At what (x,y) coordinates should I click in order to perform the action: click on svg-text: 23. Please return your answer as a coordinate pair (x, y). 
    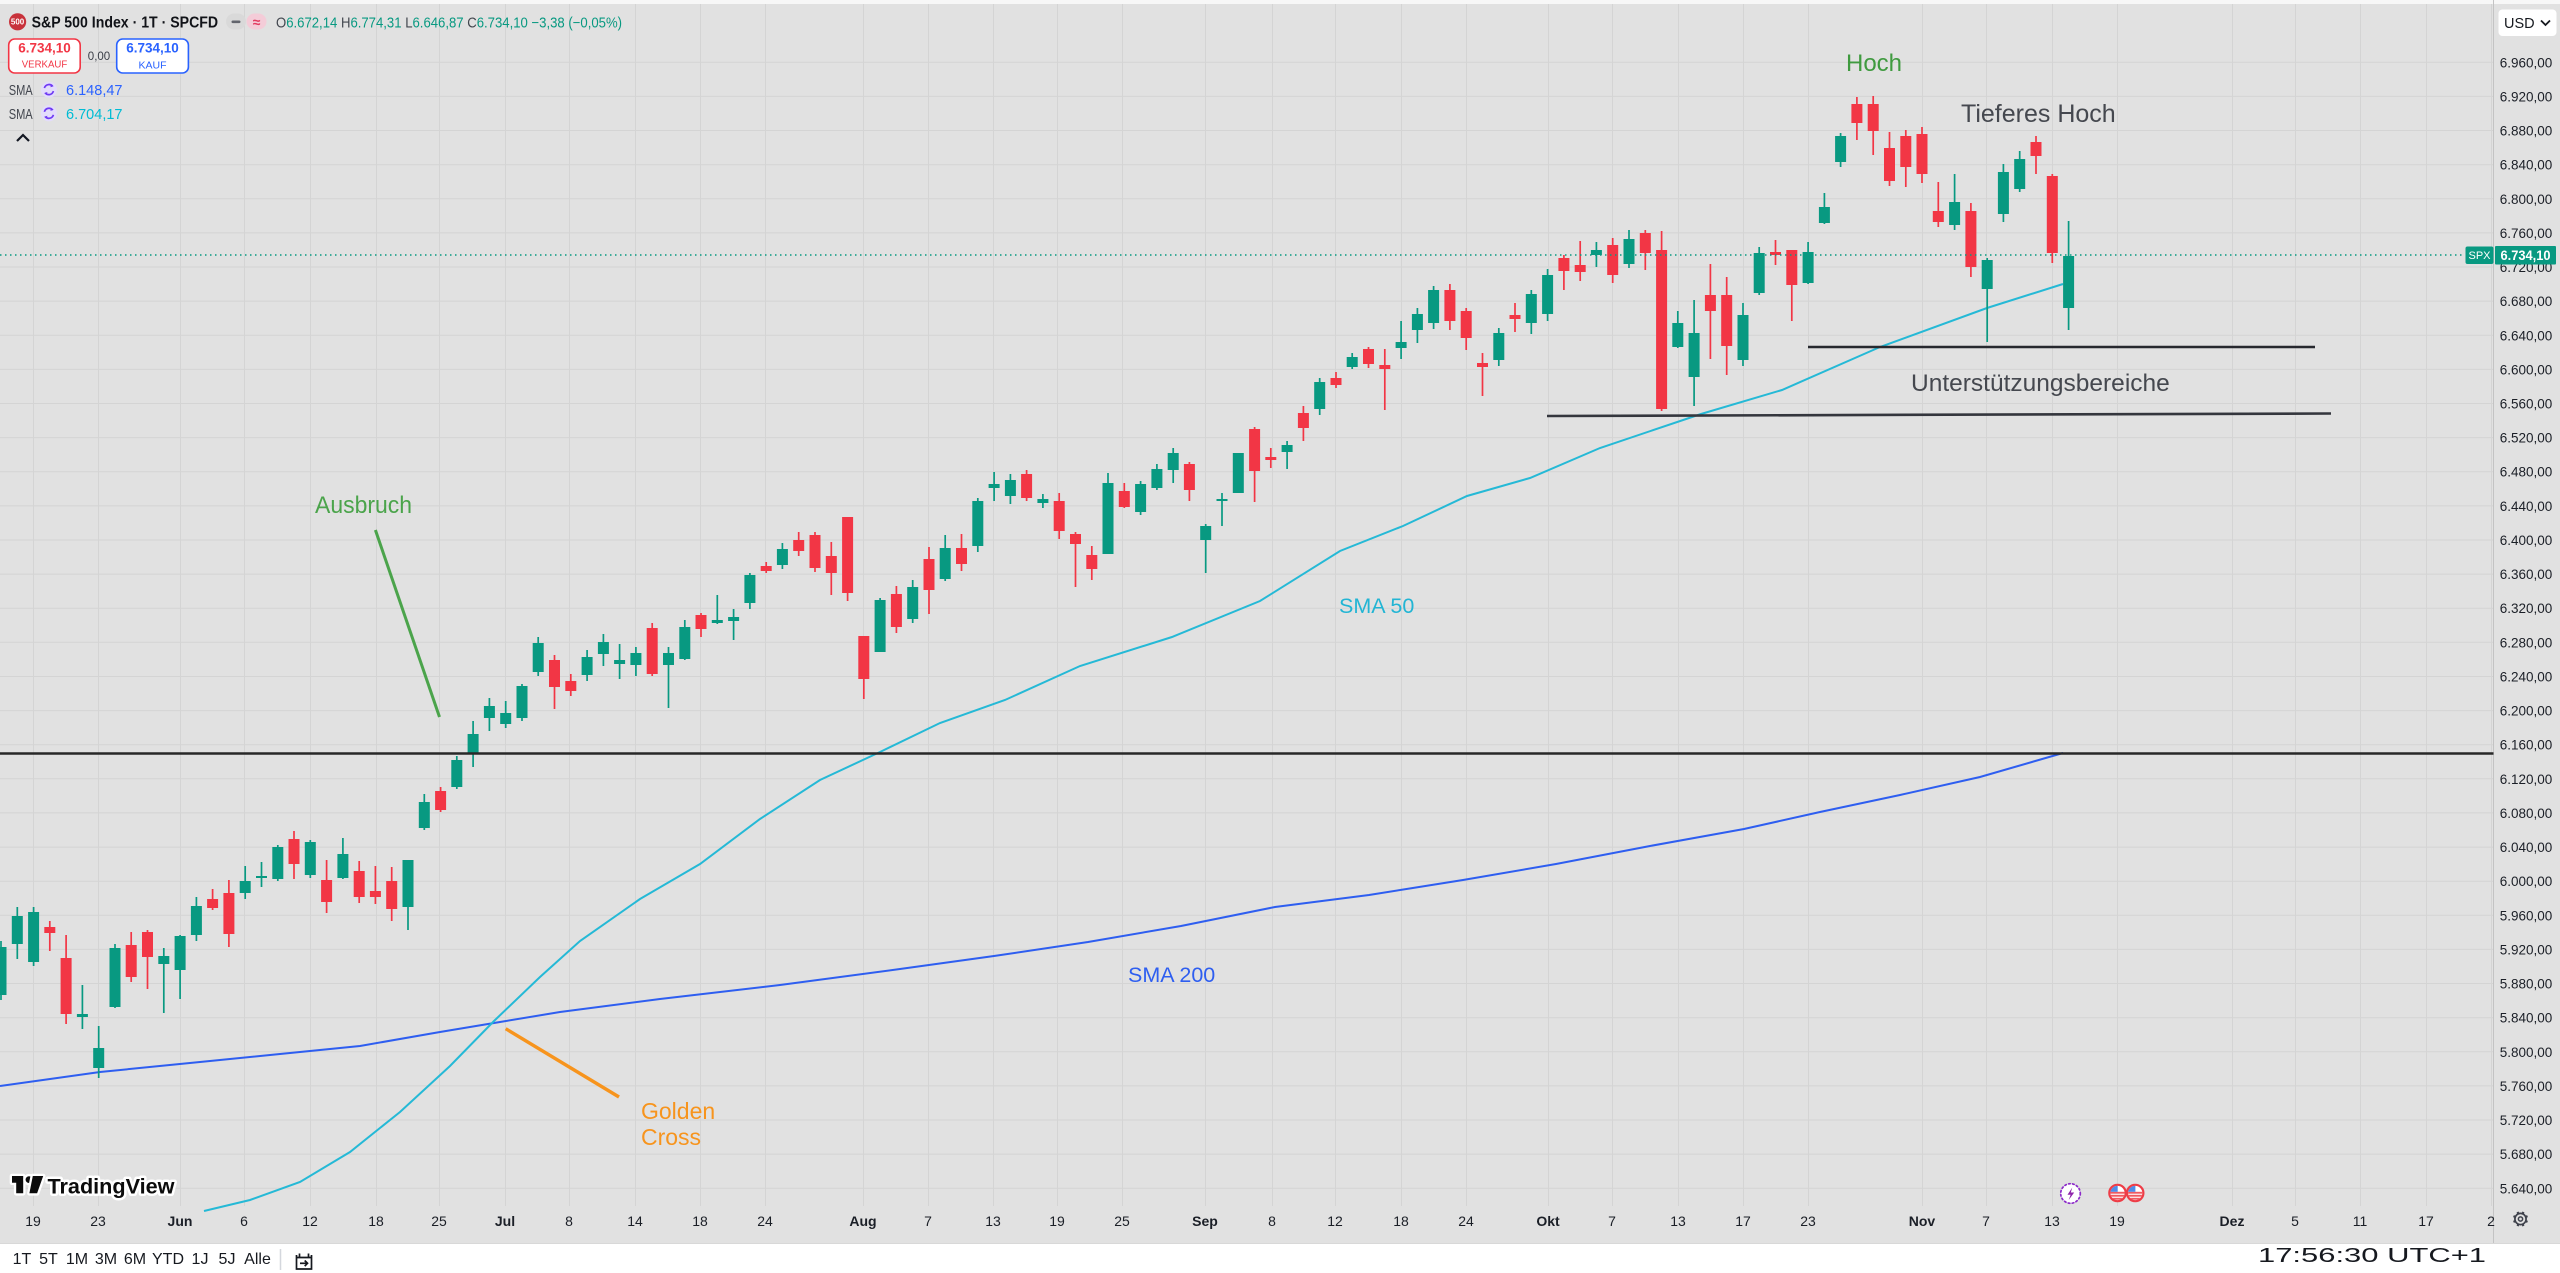
    Looking at the image, I should click on (1808, 1221).